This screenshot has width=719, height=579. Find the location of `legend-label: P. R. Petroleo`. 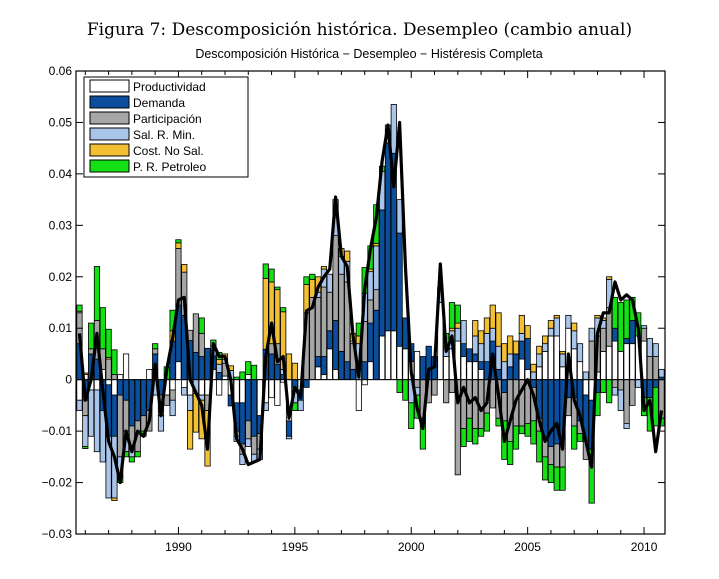

legend-label: P. R. Petroleo is located at coordinates (169, 167).